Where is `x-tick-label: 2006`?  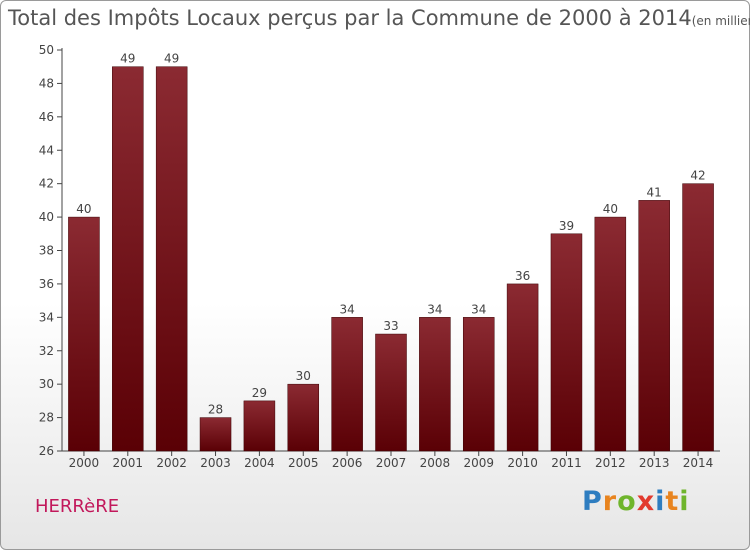
x-tick-label: 2006 is located at coordinates (347, 463).